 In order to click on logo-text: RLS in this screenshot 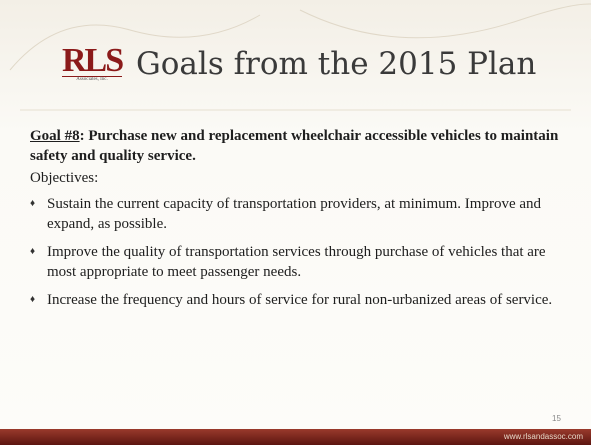, I will do `click(93, 60)`.